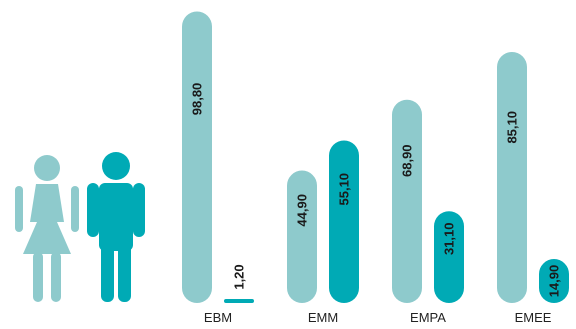 Image resolution: width=576 pixels, height=329 pixels. I want to click on value-label-empa-female: 68,90, so click(407, 160).